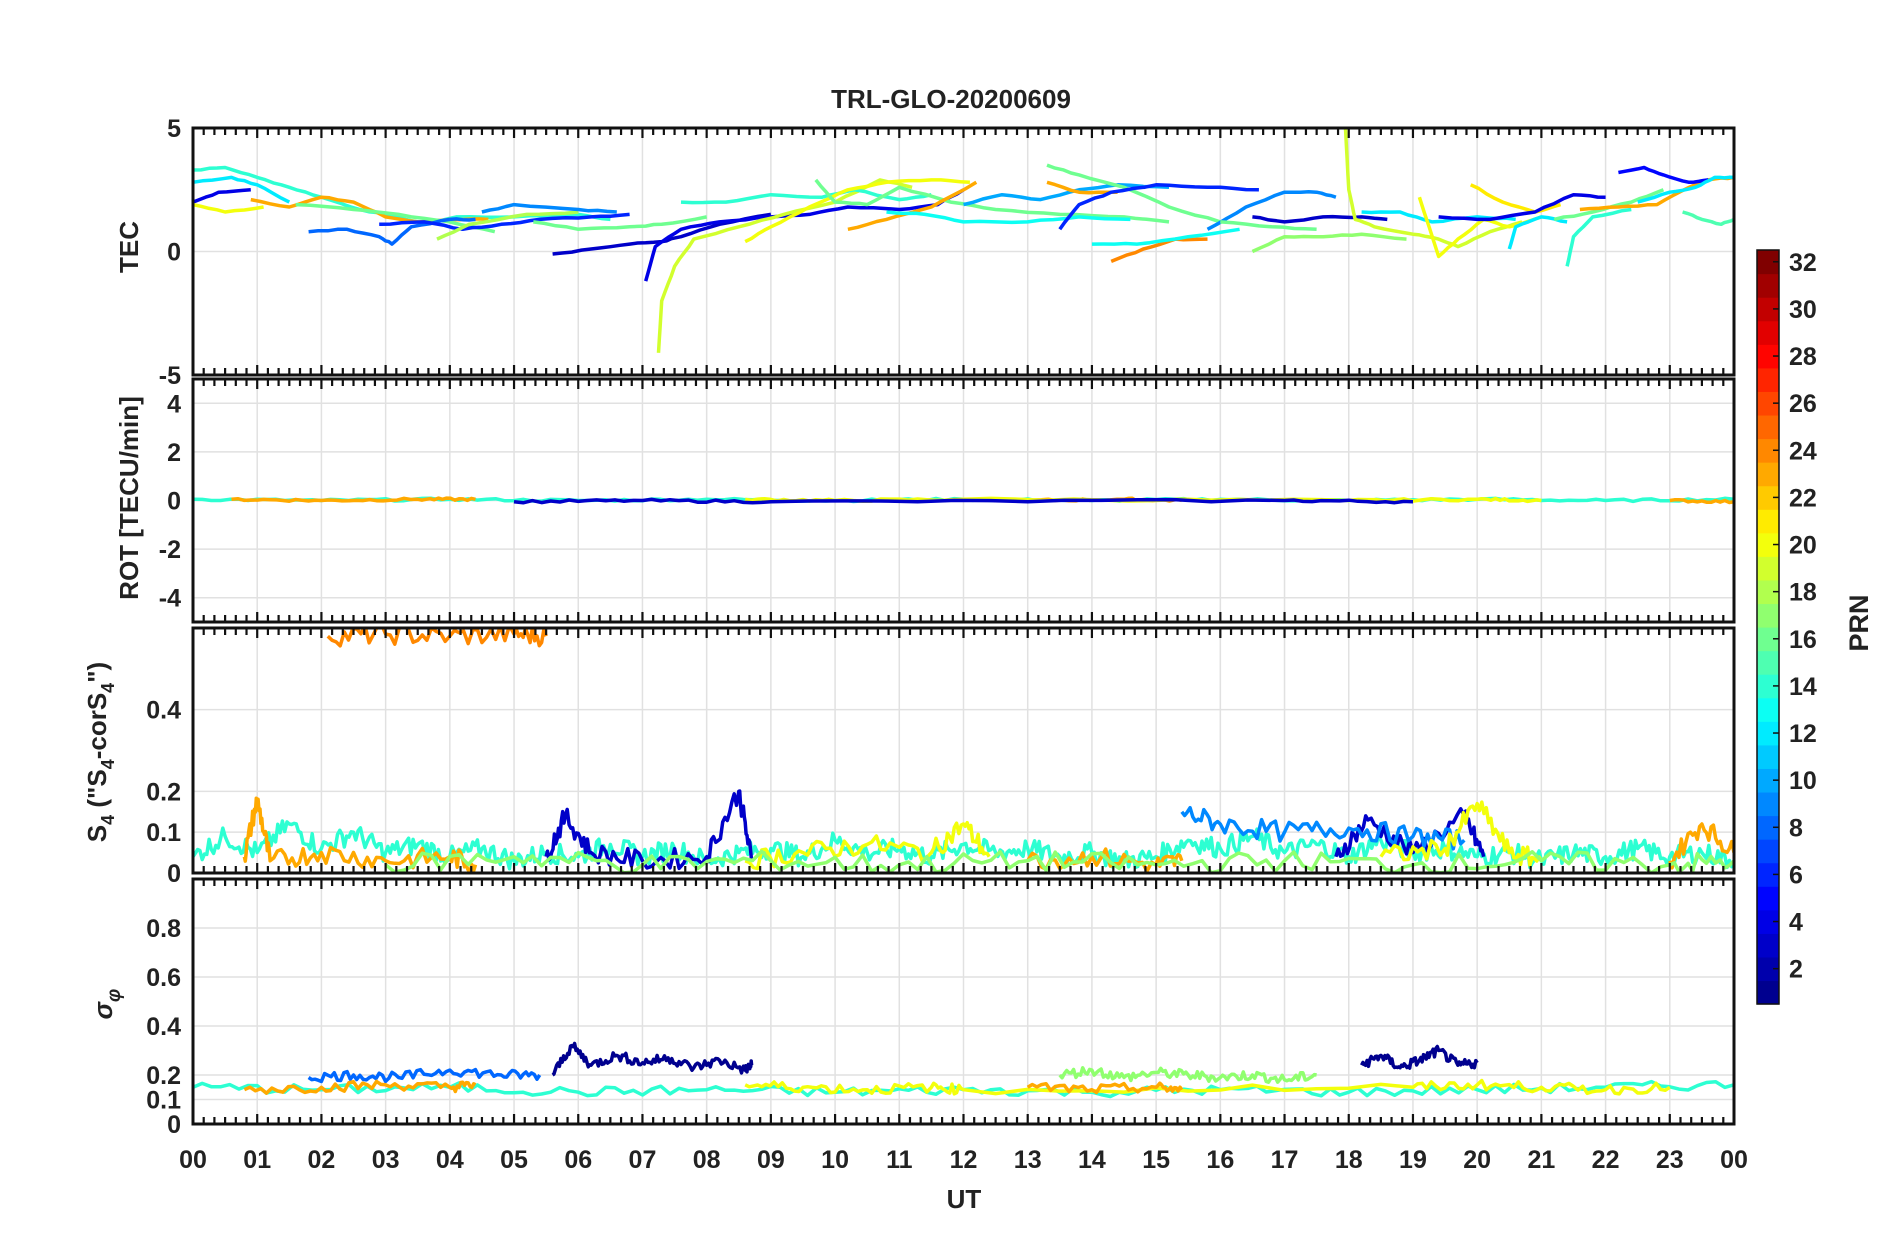 The height and width of the screenshot is (1236, 1902). What do you see at coordinates (1803, 734) in the screenshot?
I see `colorbar-tick-label: 12` at bounding box center [1803, 734].